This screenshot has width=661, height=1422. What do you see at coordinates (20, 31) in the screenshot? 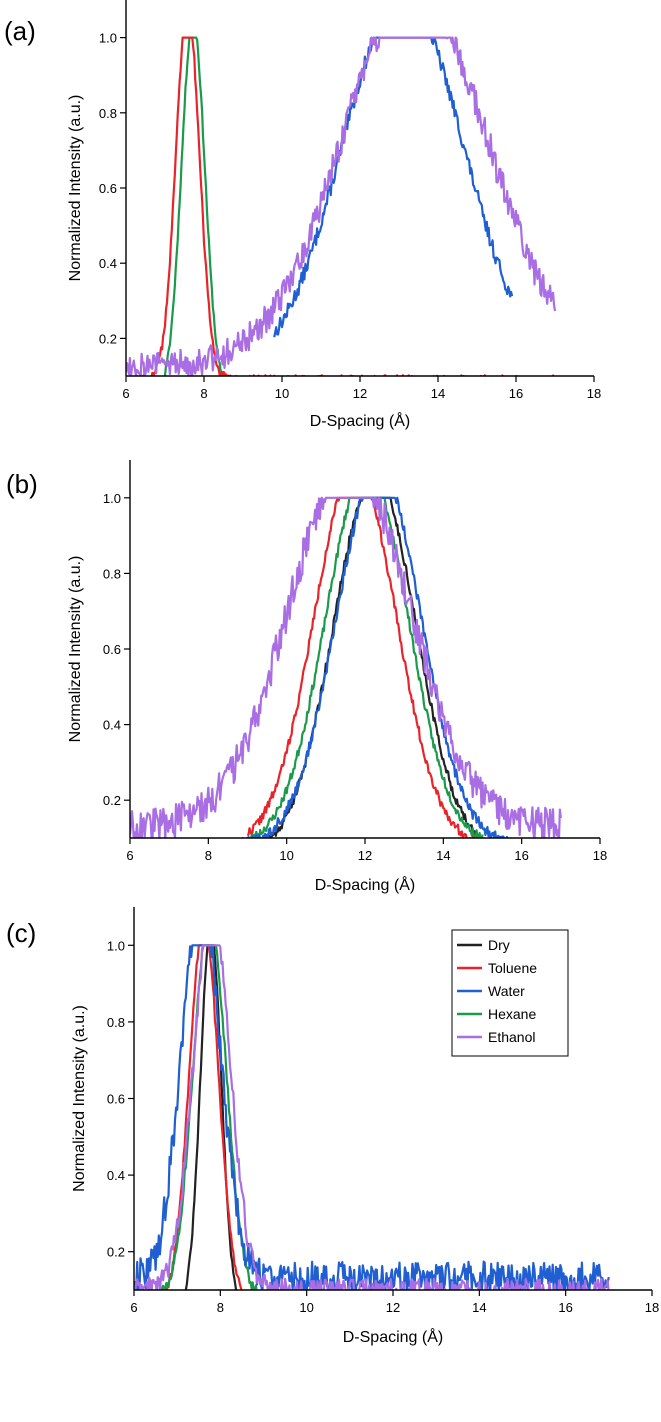
I see `panel-label: (a)` at bounding box center [20, 31].